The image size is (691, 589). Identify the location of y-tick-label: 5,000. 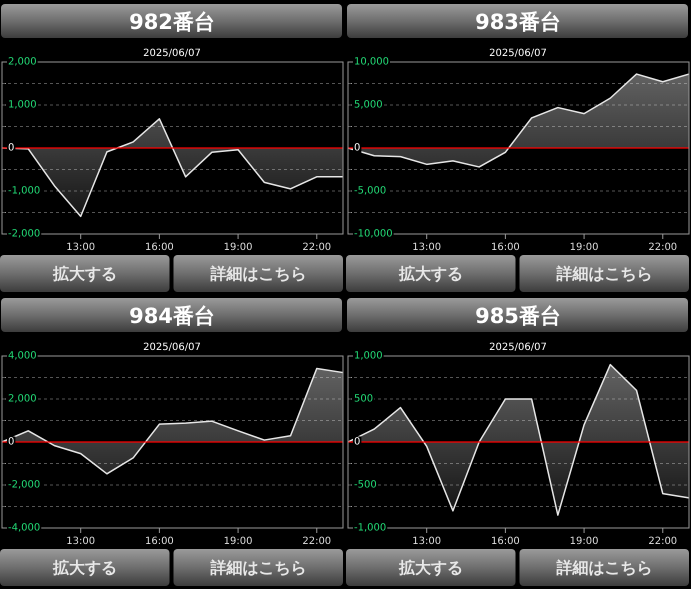
(368, 105).